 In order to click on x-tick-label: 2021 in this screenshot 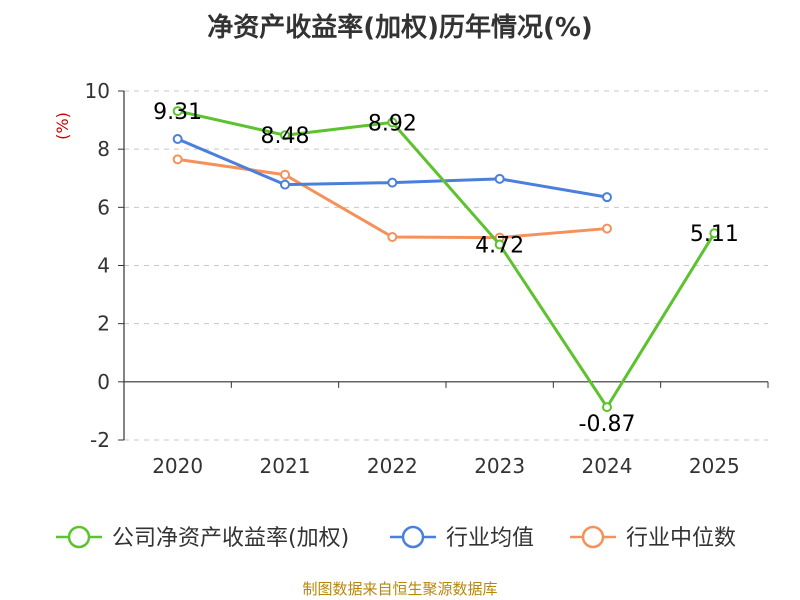, I will do `click(285, 466)`.